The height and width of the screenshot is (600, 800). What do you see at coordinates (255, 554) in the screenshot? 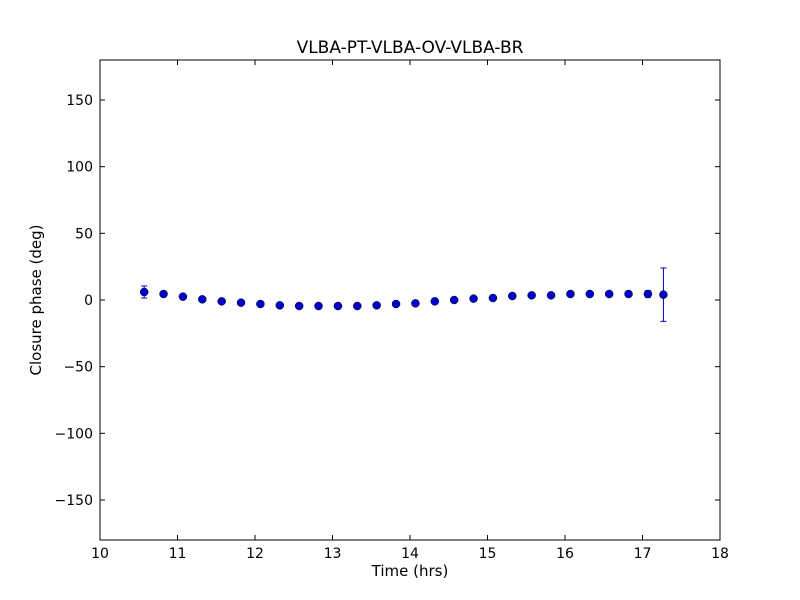
I see `x-tick-label: 12` at bounding box center [255, 554].